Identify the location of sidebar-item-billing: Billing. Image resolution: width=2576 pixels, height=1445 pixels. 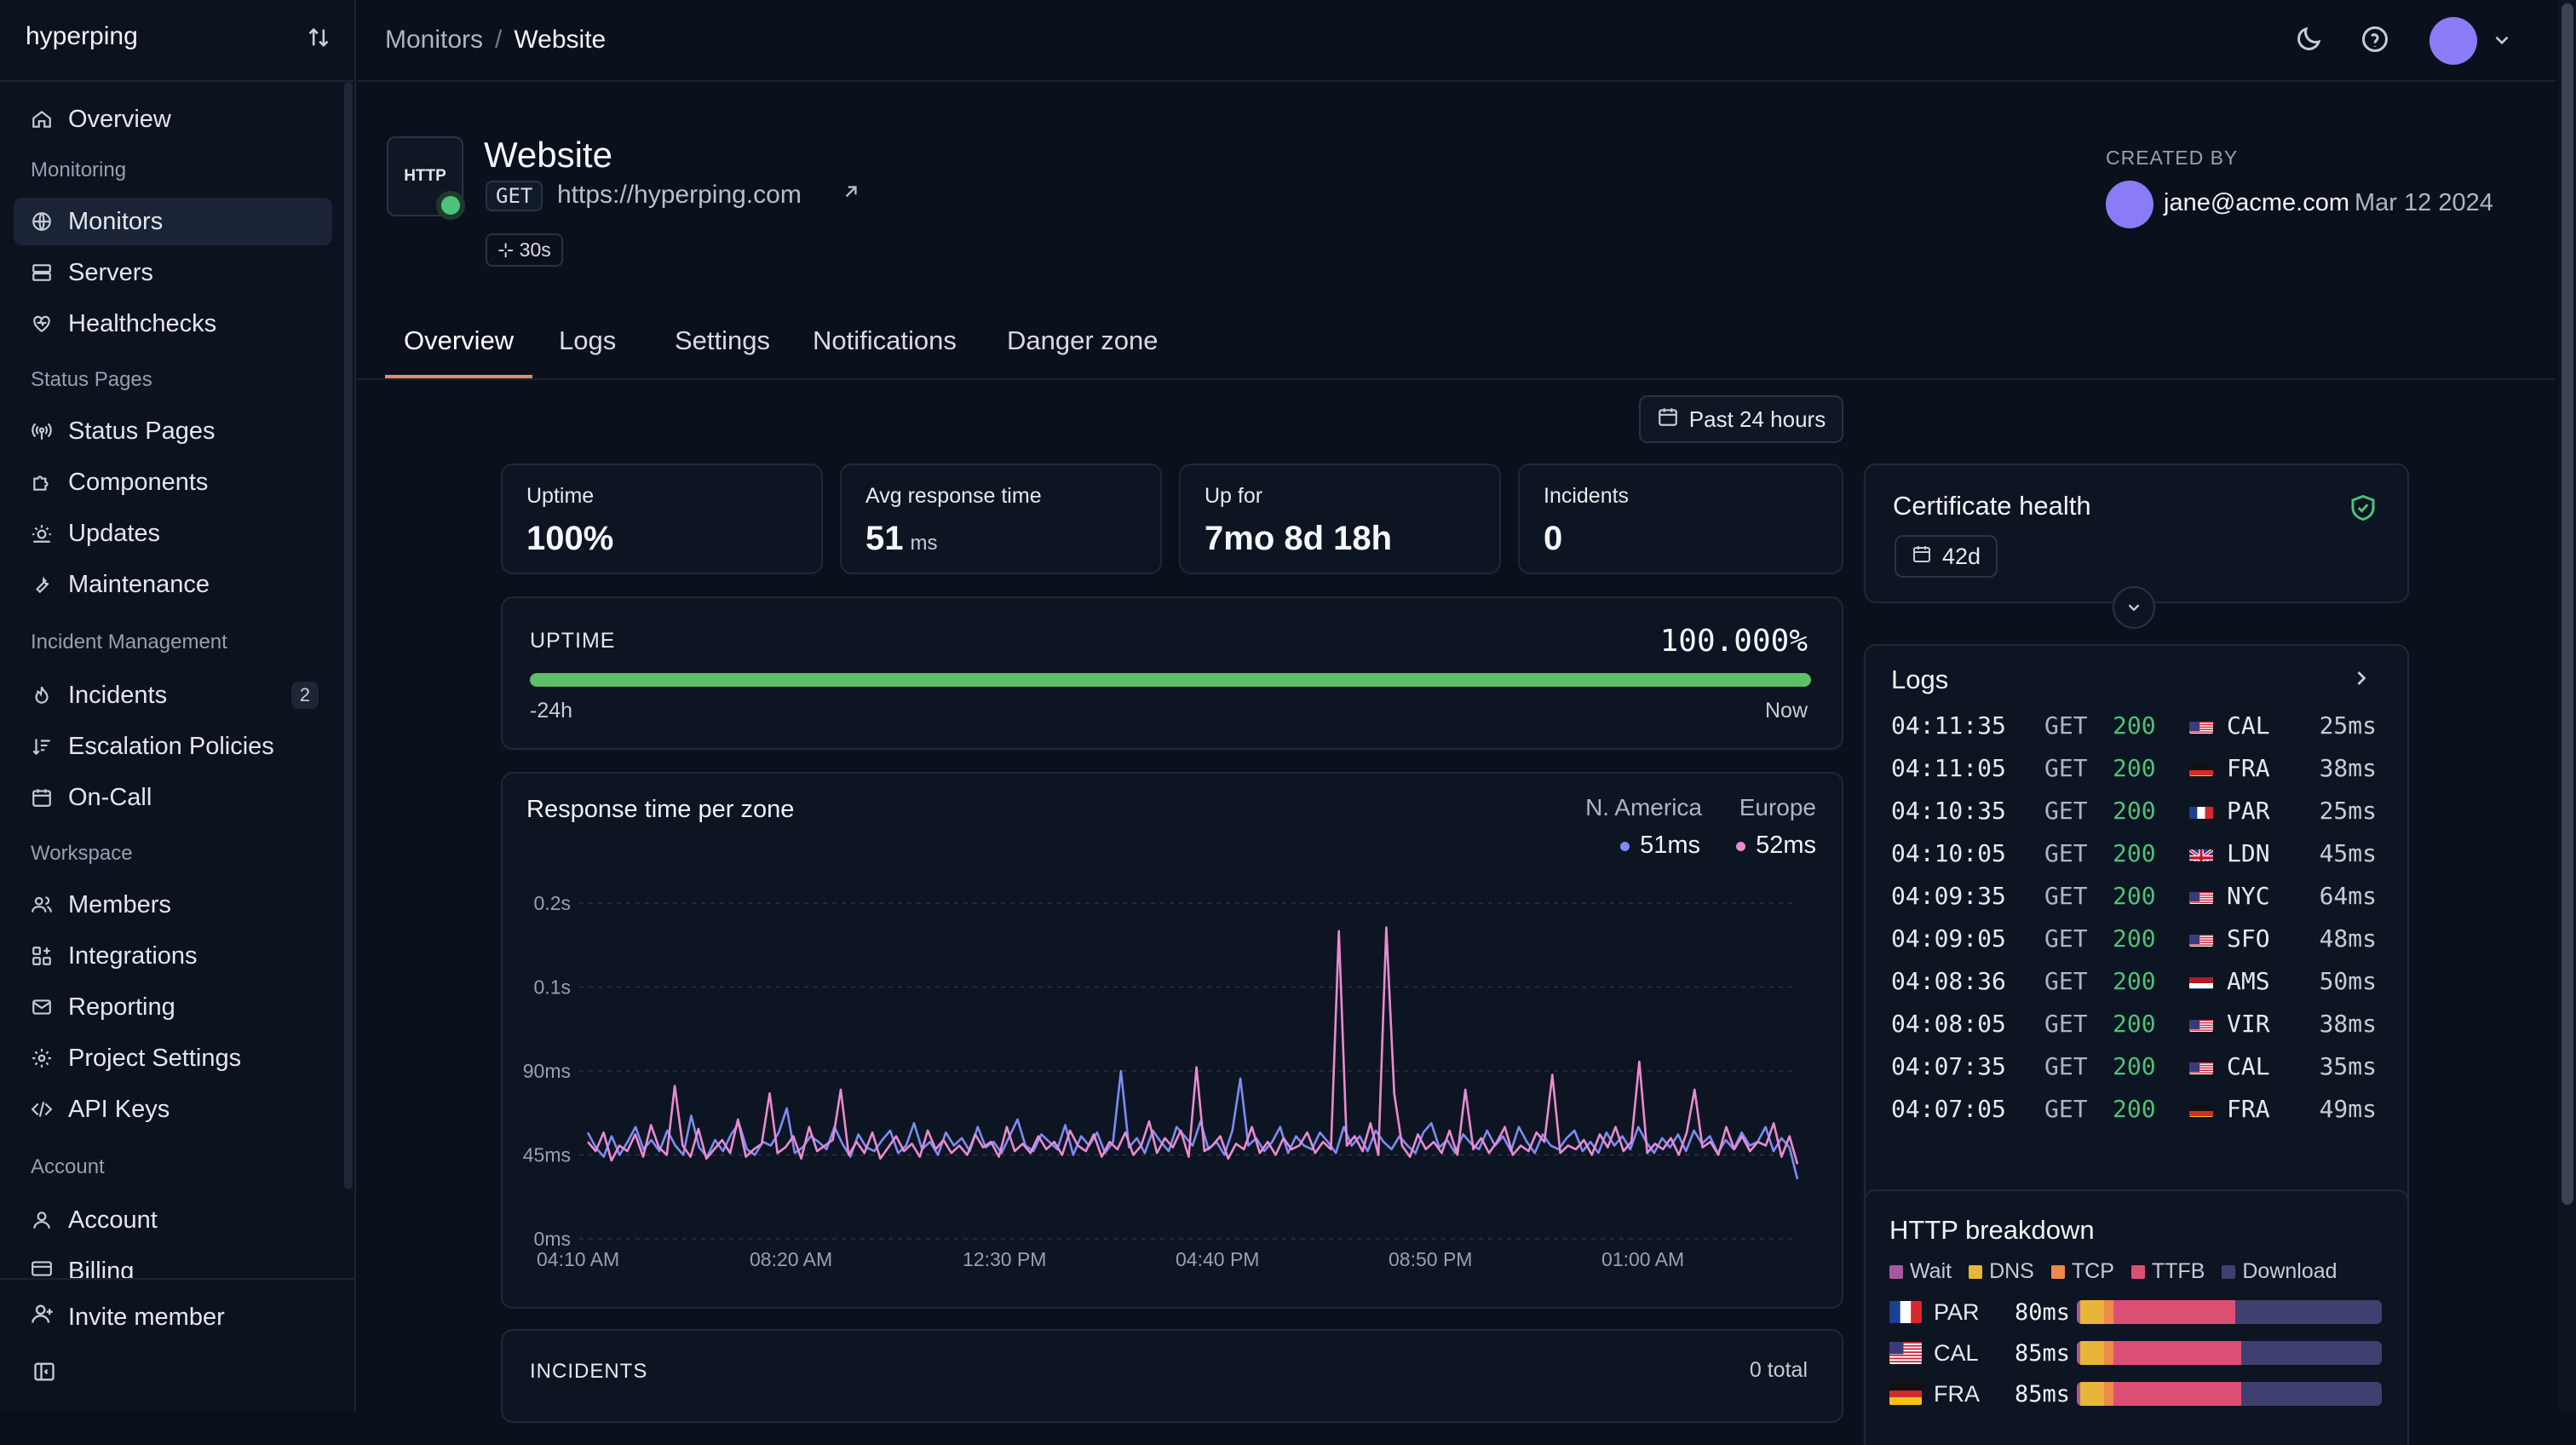
(173, 1262).